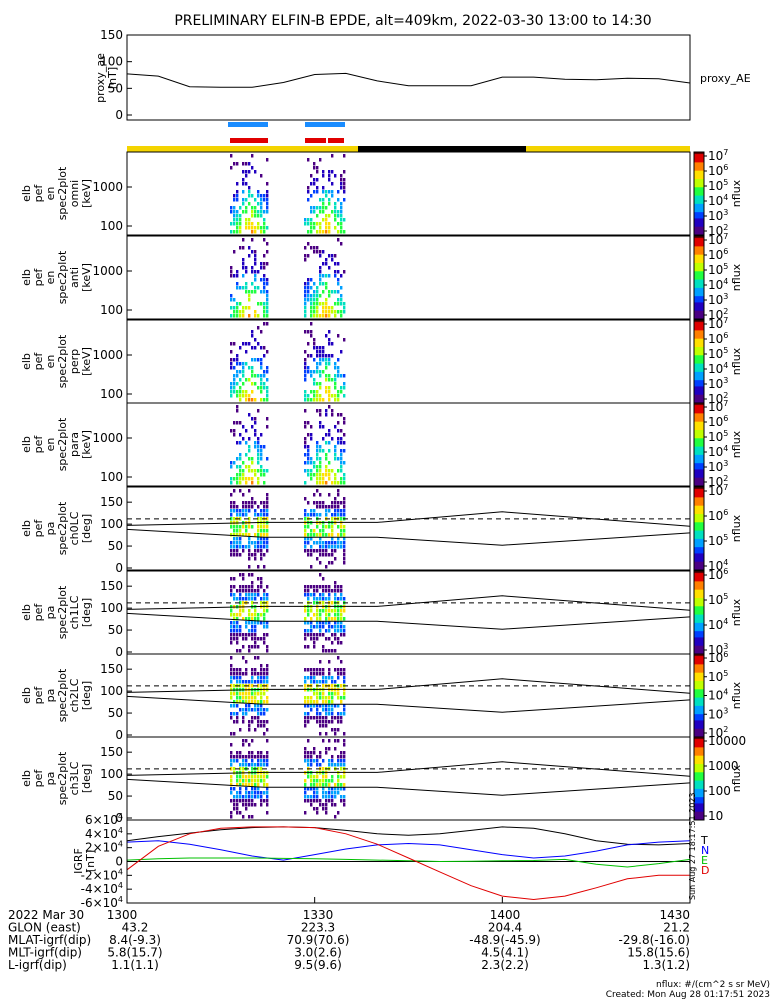 Image resolution: width=775 pixels, height=1000 pixels. I want to click on footer-cell: 204.4, so click(505, 928).